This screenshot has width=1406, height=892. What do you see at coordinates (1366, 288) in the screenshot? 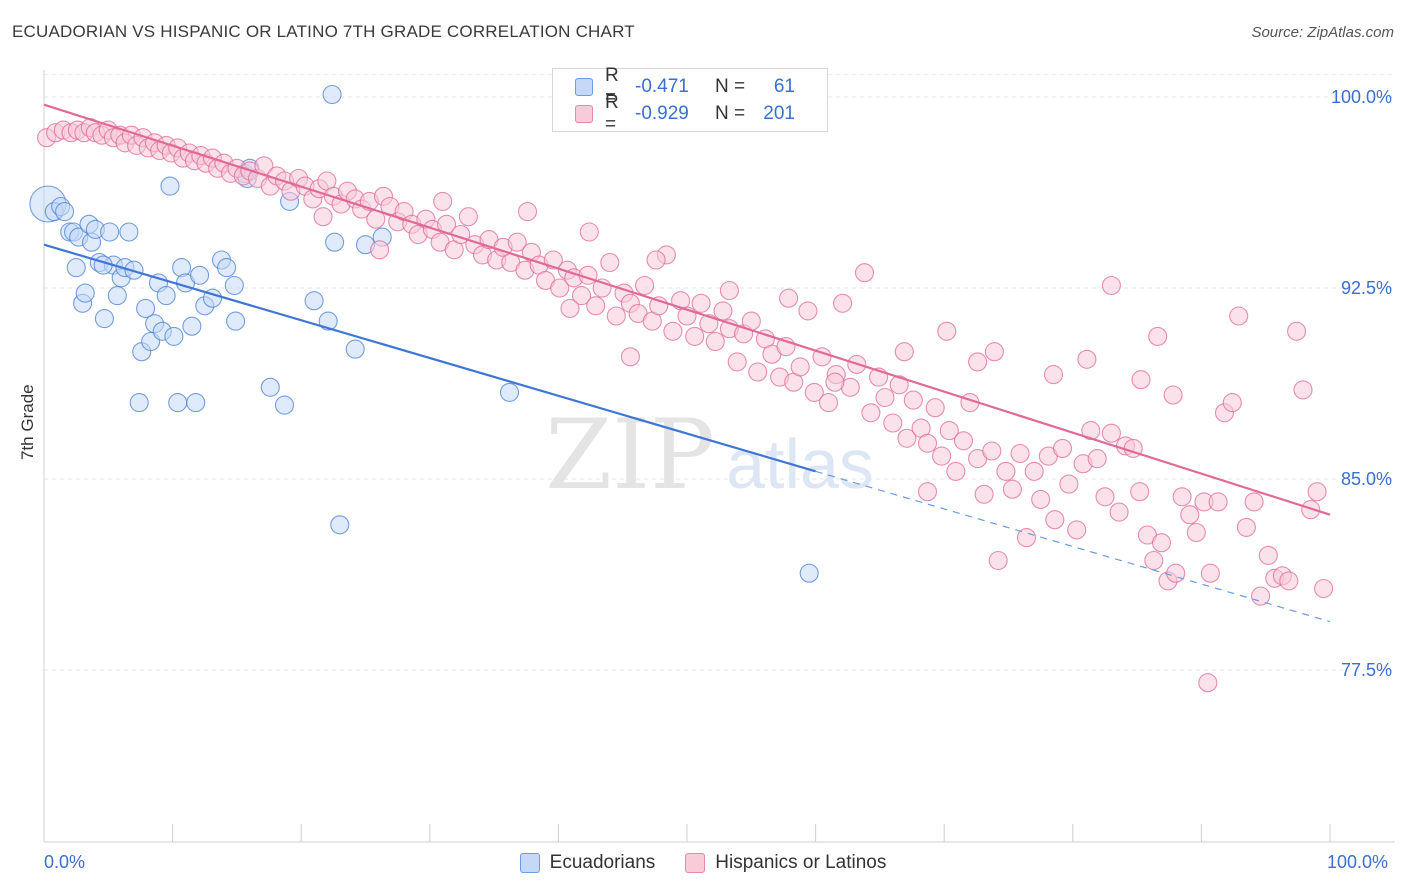
I see `y-tick-label-92-5: 92.5%` at bounding box center [1366, 288].